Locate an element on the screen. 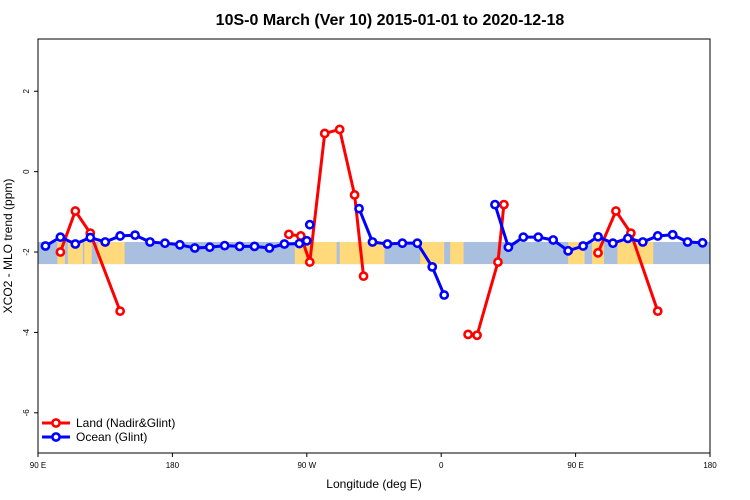  legend-entry-1: Ocean (Glint) is located at coordinates (94, 437).